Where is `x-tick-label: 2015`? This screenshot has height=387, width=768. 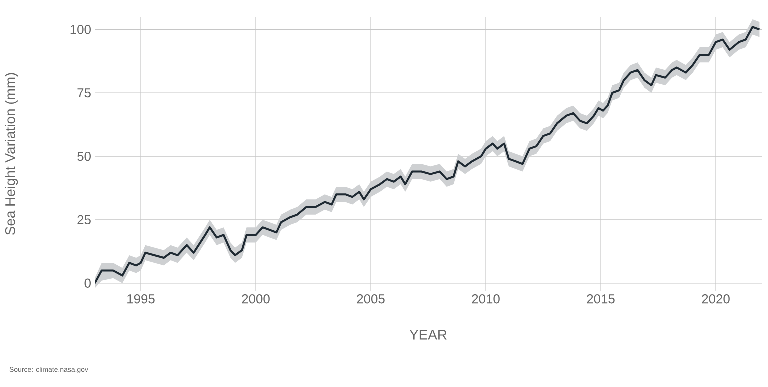
x-tick-label: 2015 is located at coordinates (601, 299).